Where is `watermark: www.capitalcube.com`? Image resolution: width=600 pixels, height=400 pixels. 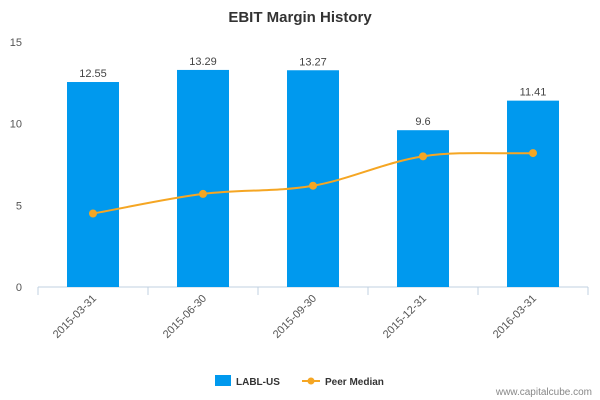 watermark: www.capitalcube.com is located at coordinates (543, 392).